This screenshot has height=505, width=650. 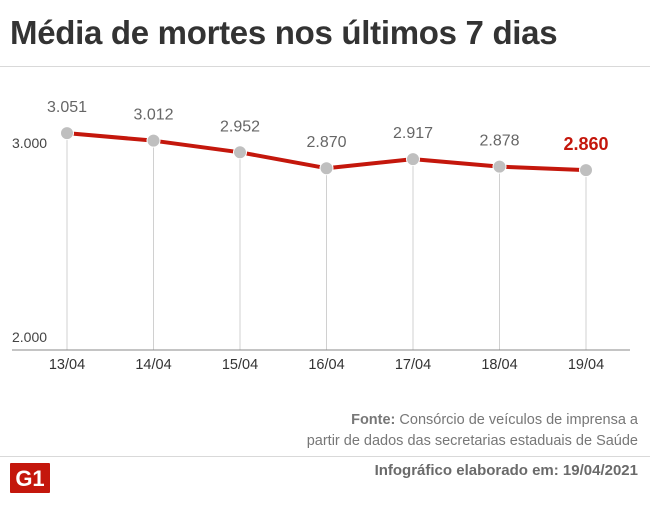 What do you see at coordinates (29, 337) in the screenshot?
I see `y-tick-label: 2.000` at bounding box center [29, 337].